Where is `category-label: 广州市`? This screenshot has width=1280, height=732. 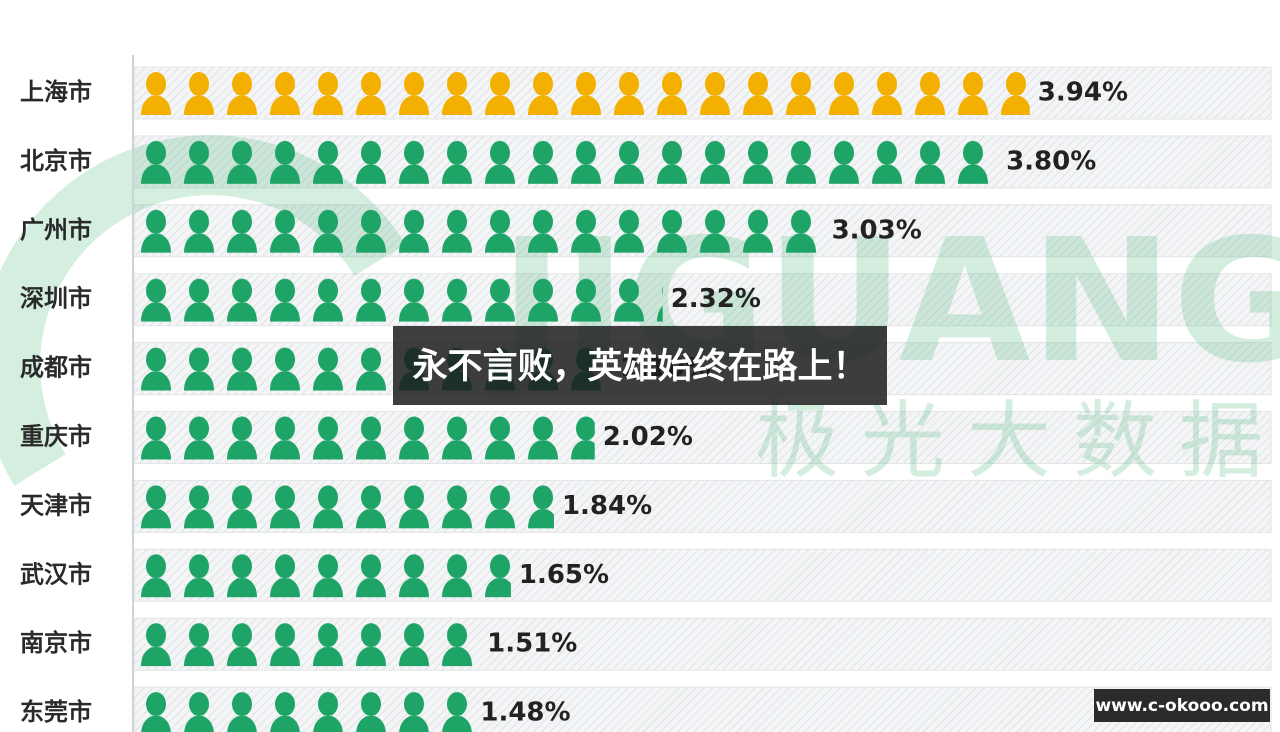
category-label: 广州市 is located at coordinates (56, 230).